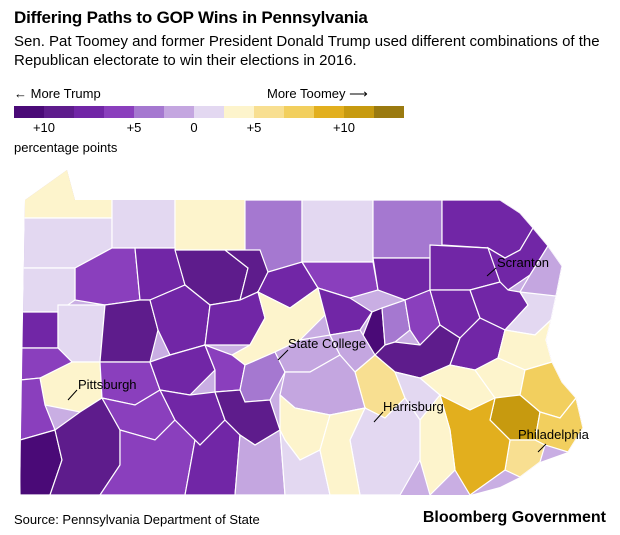 This screenshot has width=620, height=535. What do you see at coordinates (57, 93) in the screenshot?
I see `legend-more-trump-label: ← More Trump` at bounding box center [57, 93].